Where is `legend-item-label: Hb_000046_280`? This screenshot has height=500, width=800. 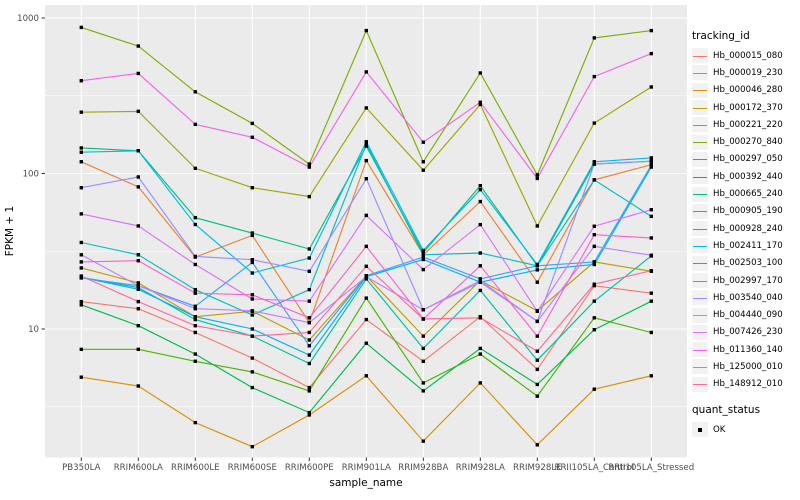
legend-item-label: Hb_000046_280 is located at coordinates (748, 90).